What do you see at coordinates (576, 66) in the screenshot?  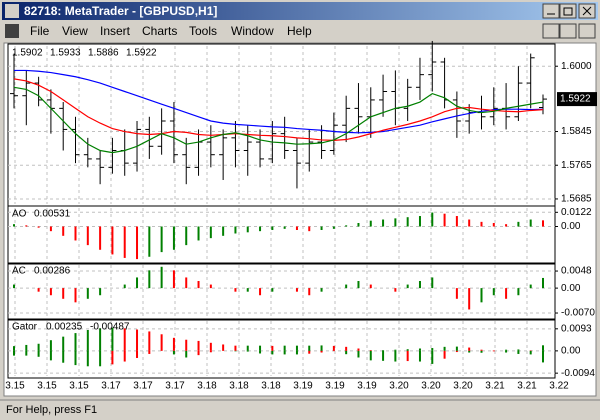 I see `y-tick-label: 1.6000` at bounding box center [576, 66].